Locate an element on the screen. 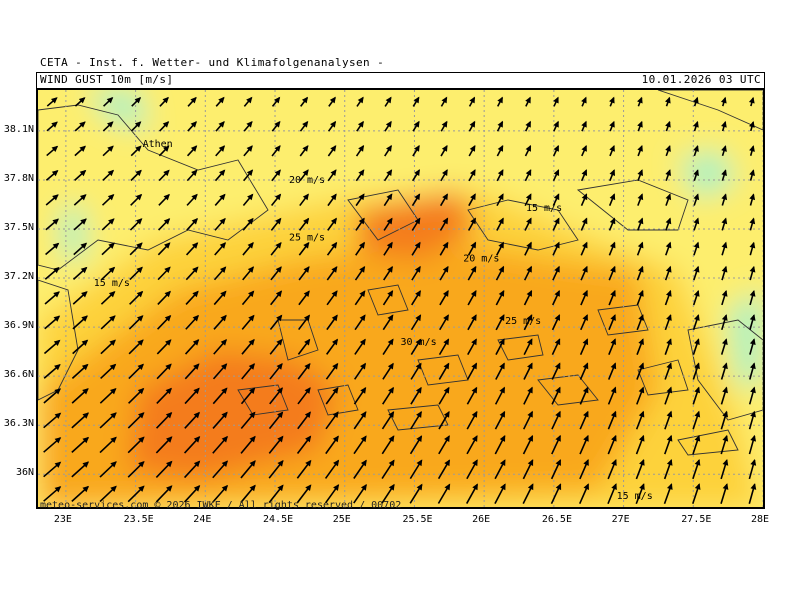 The image size is (800, 600). lon-label-7: 26.5E is located at coordinates (556, 519).